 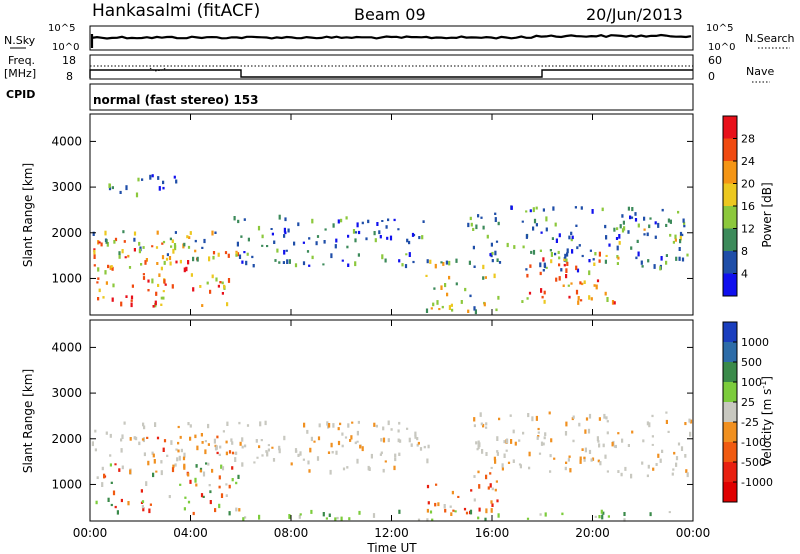 I want to click on y-tick-label: 3000, so click(x=66, y=187).